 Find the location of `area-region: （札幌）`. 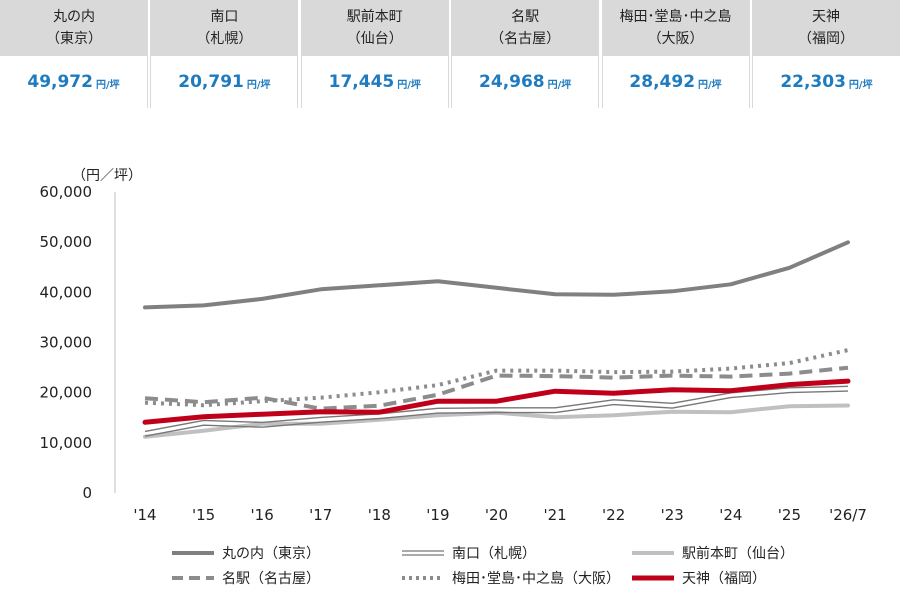

area-region: （札幌） is located at coordinates (224, 39).